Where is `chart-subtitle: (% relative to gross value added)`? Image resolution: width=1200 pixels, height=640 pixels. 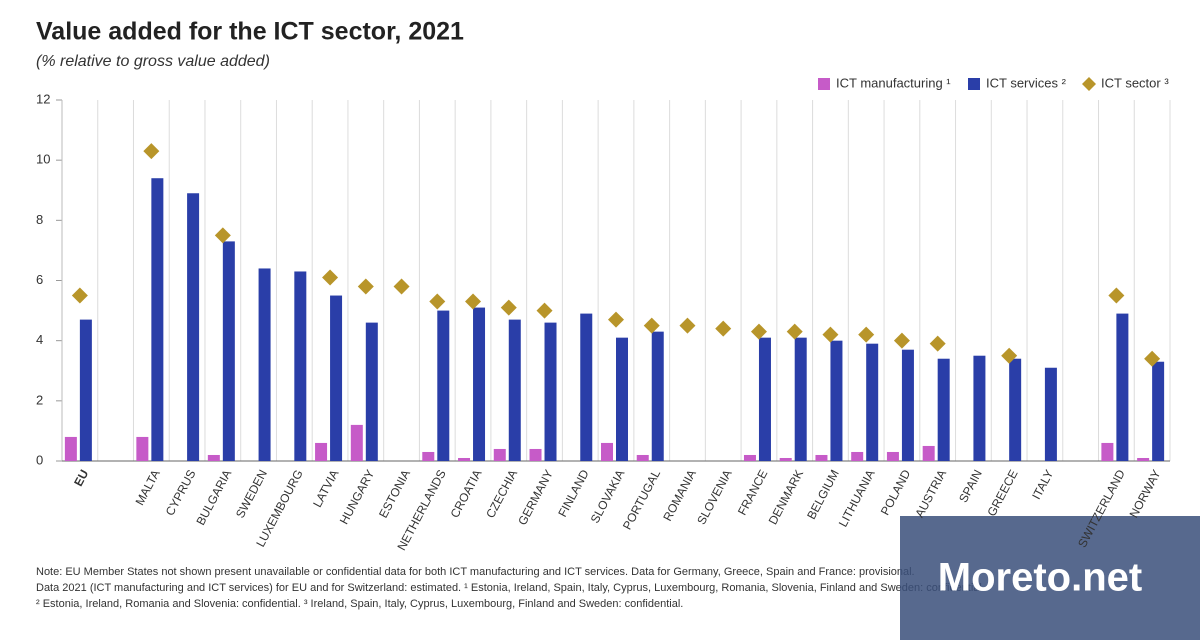 chart-subtitle: (% relative to gross value added) is located at coordinates (153, 61).